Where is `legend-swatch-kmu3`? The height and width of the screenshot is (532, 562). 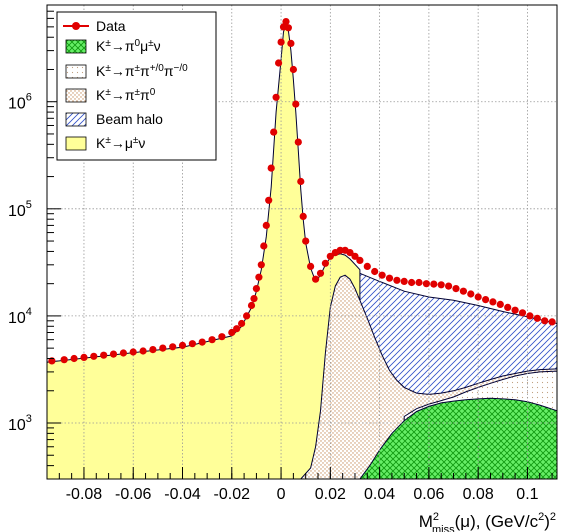
legend-swatch-kmu3 is located at coordinates (76, 46).